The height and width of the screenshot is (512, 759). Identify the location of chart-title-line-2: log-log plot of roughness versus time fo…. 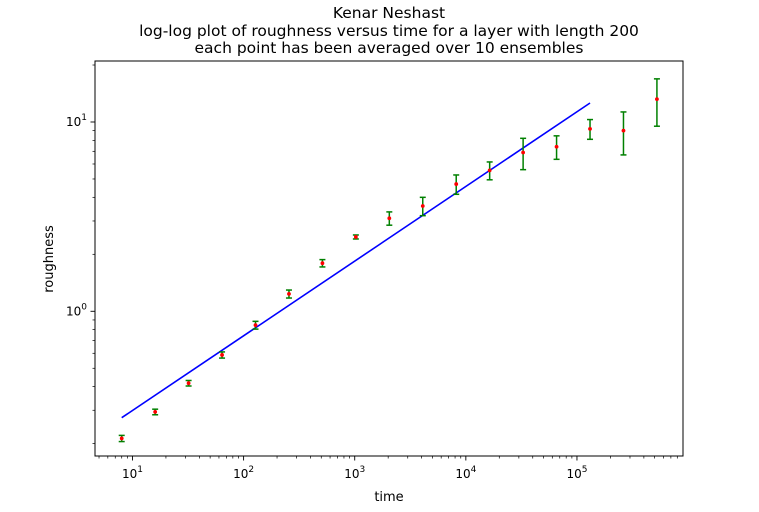
(389, 31).